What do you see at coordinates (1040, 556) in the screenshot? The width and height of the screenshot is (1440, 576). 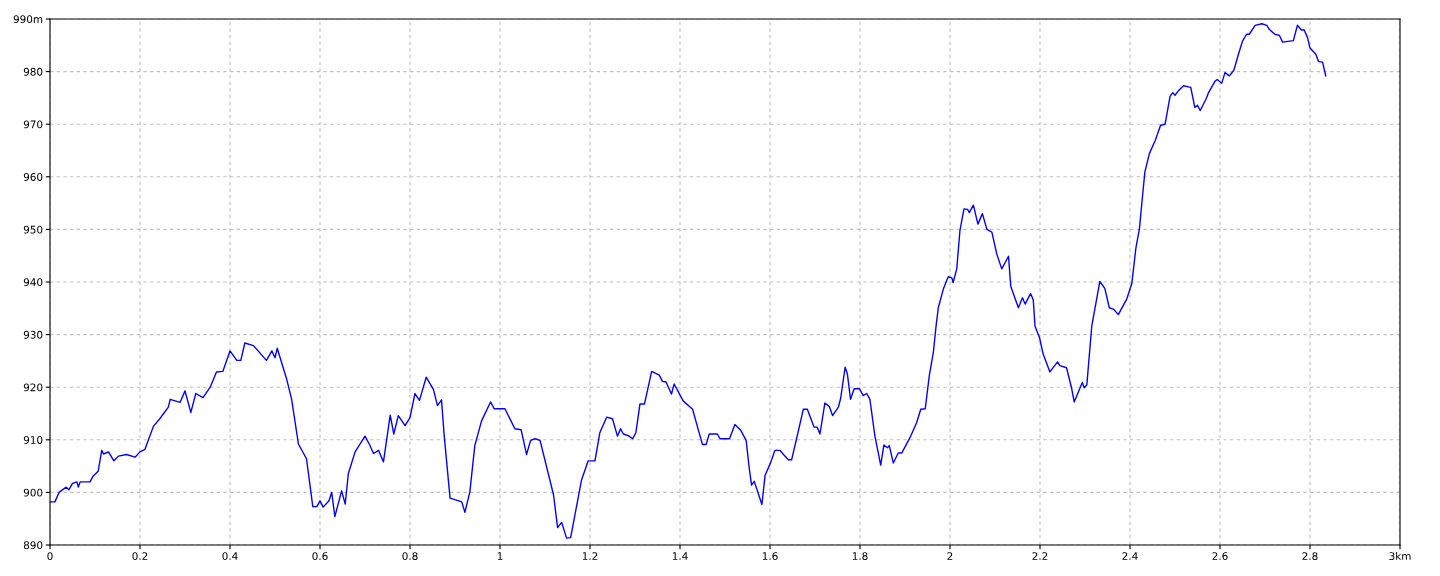 I see `x-tick-label: 2.2` at bounding box center [1040, 556].